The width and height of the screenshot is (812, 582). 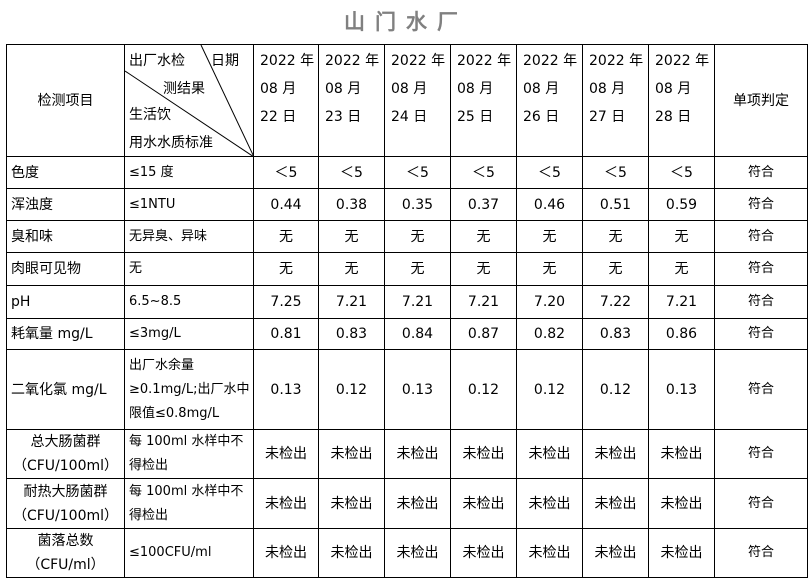 What do you see at coordinates (409, 117) in the screenshot?
I see `date-part: 24 日` at bounding box center [409, 117].